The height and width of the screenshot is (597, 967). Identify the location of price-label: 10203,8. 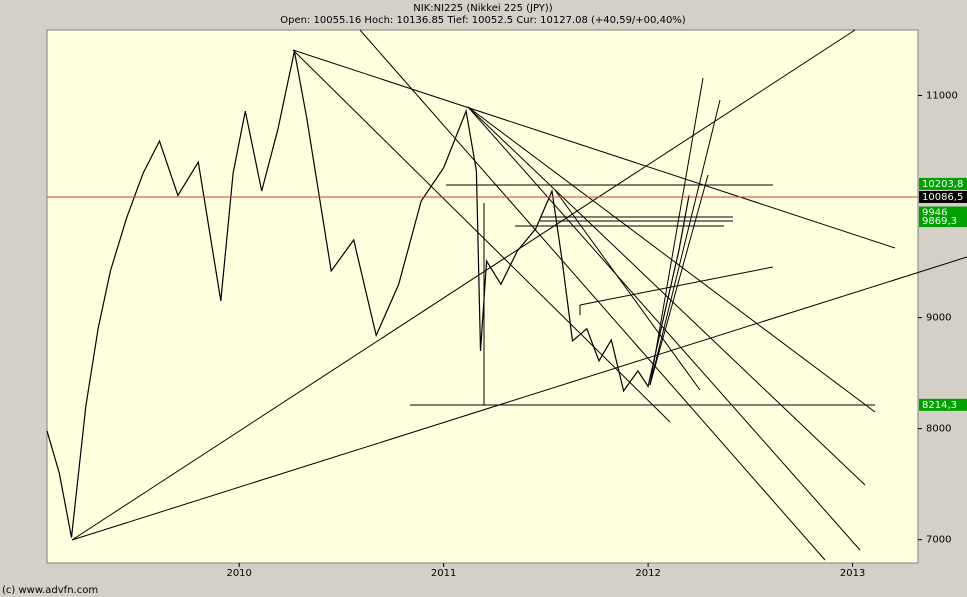
(942, 184).